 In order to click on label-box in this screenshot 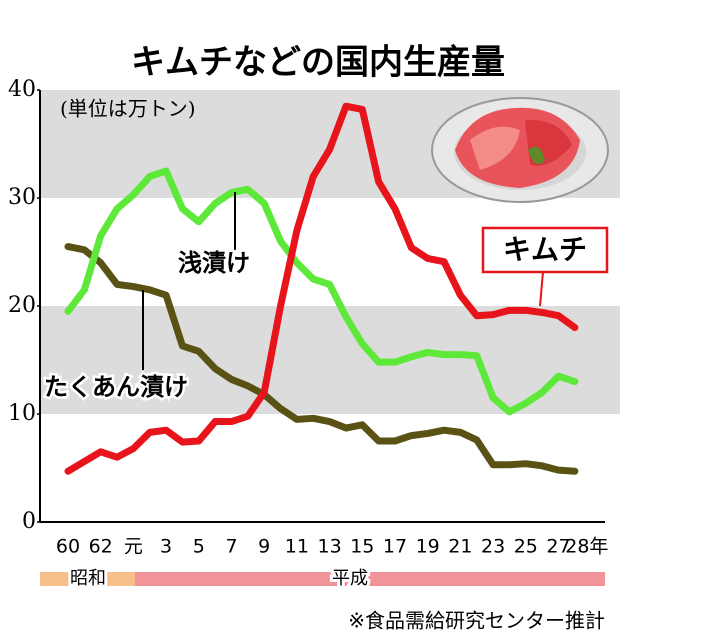, I will do `click(545, 250)`.